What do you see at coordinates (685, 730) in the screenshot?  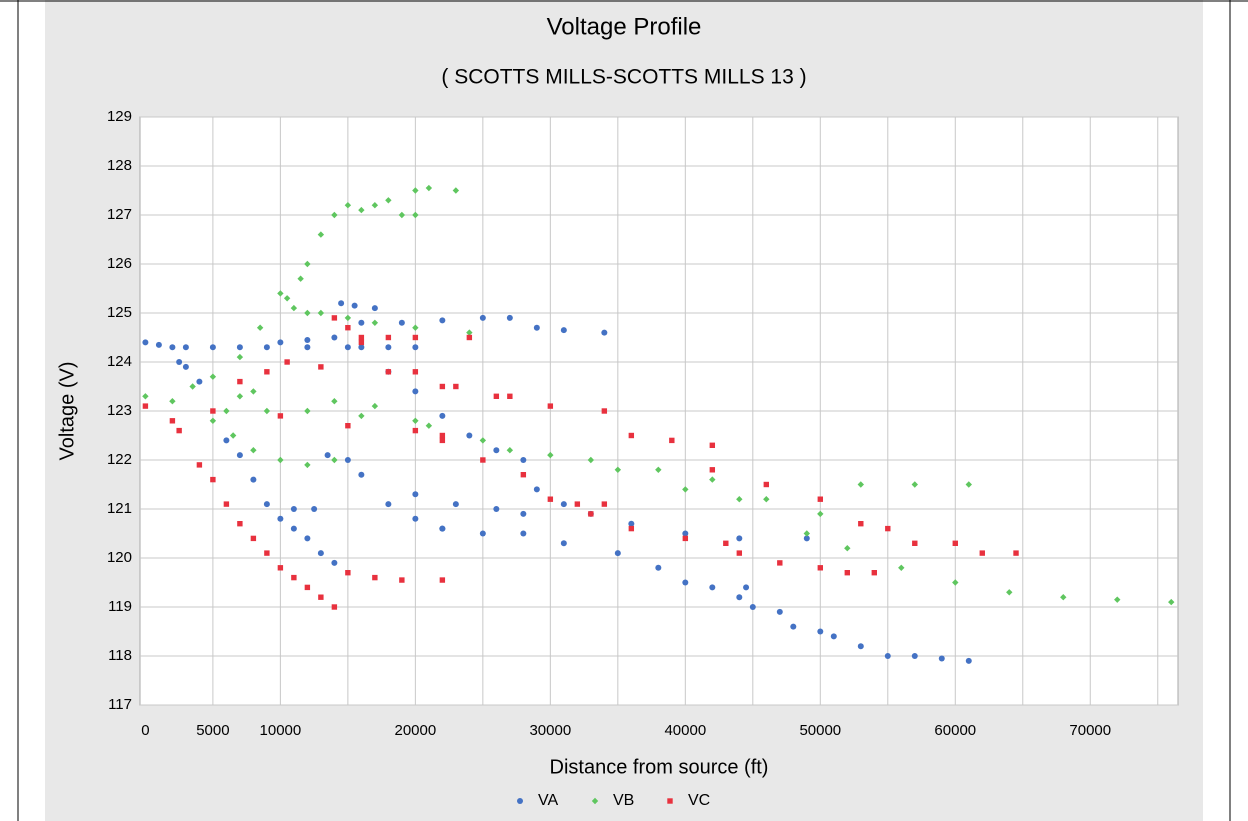 I see `x-tick-label: 40000` at bounding box center [685, 730].